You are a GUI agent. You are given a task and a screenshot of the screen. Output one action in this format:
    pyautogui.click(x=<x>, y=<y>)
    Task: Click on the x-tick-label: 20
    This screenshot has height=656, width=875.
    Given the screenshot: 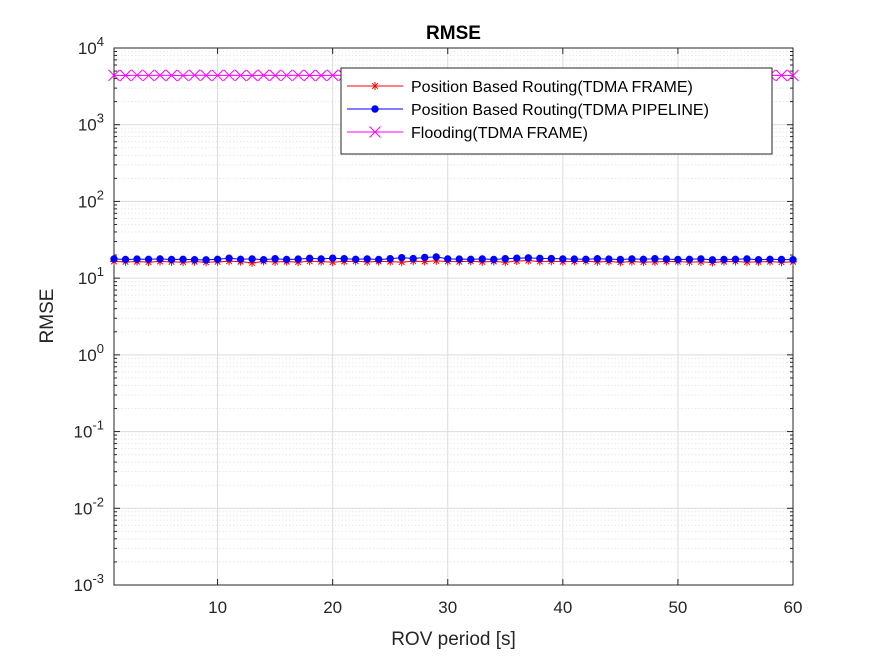 What is the action you would take?
    pyautogui.click(x=332, y=607)
    